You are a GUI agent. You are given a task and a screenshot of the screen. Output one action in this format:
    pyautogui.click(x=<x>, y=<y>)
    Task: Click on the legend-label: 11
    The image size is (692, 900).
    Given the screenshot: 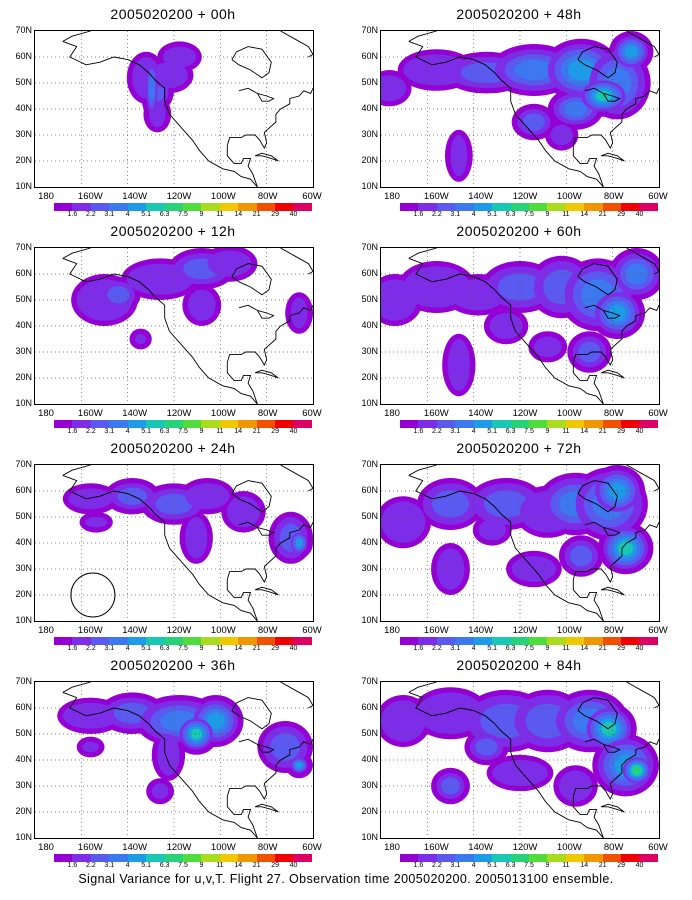 What is the action you would take?
    pyautogui.click(x=220, y=431)
    